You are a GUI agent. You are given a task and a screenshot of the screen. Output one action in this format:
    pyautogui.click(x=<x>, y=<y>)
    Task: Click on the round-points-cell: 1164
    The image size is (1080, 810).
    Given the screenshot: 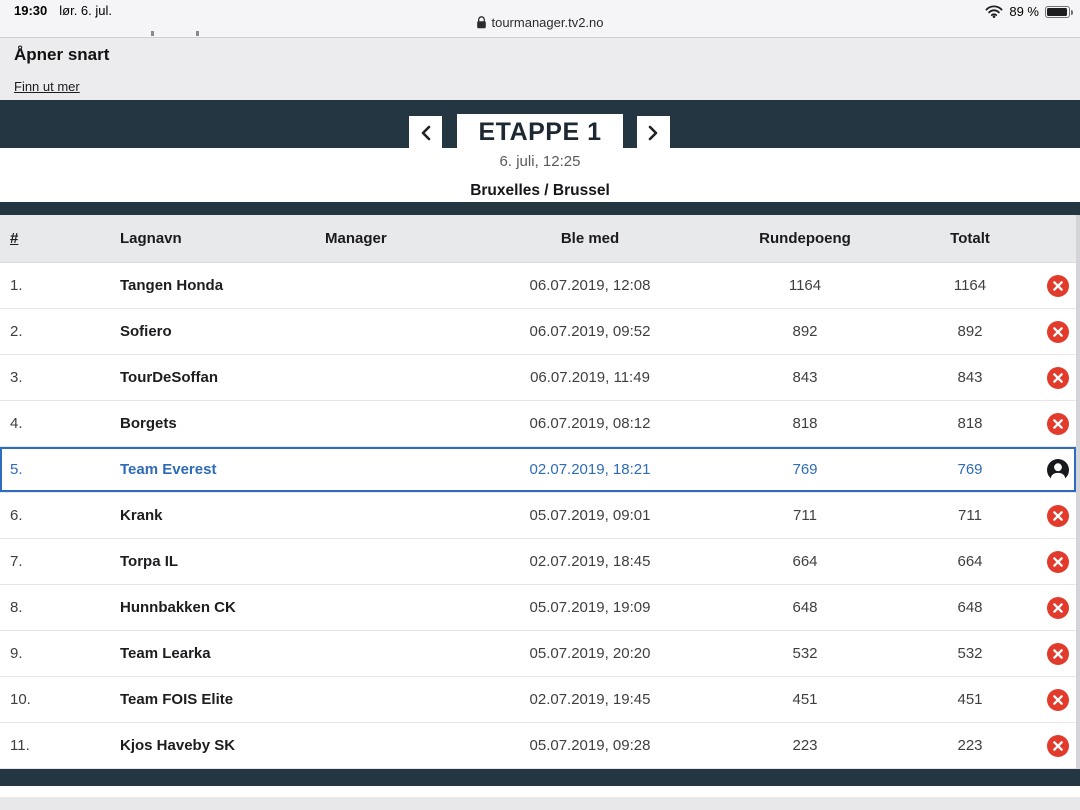 What is the action you would take?
    pyautogui.click(x=805, y=285)
    